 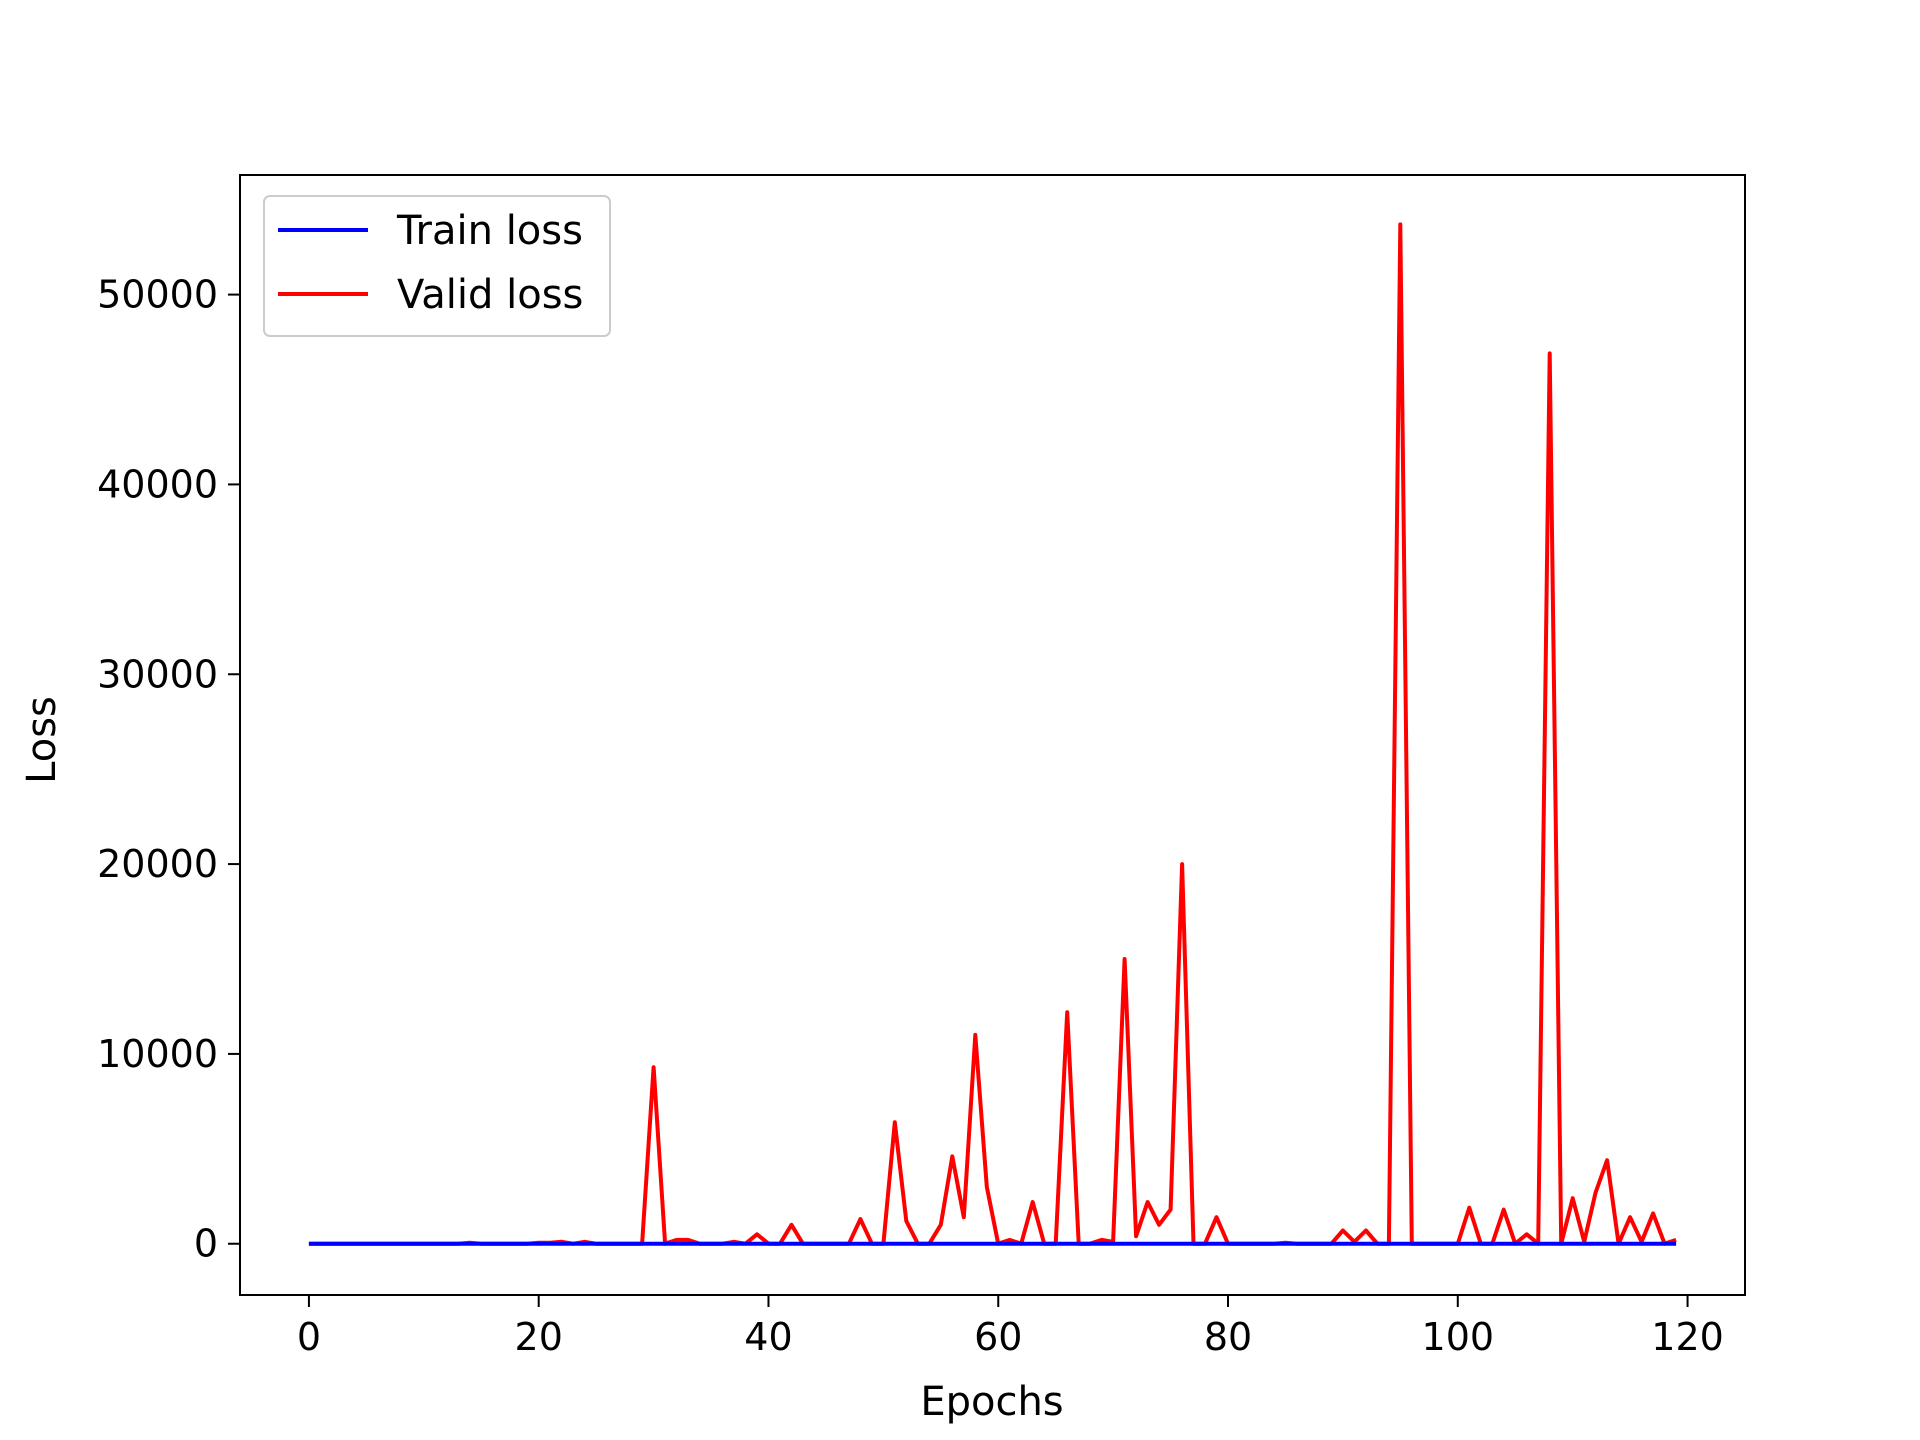 I want to click on legend: Train loss Valid loss, so click(x=437, y=266).